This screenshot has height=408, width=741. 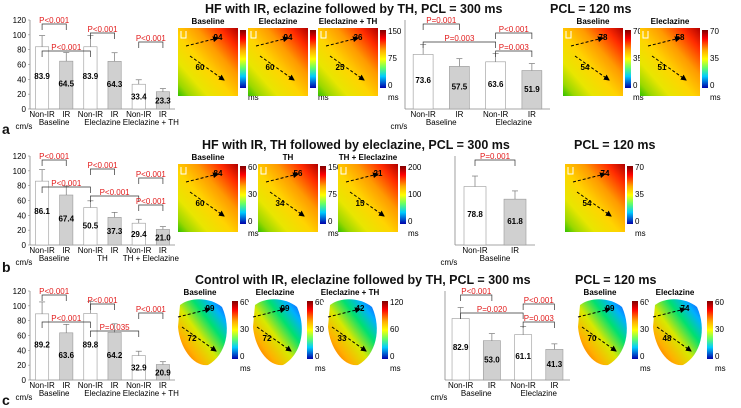 What do you see at coordinates (644, 302) in the screenshot?
I see `color-scale-tick: 60` at bounding box center [644, 302].